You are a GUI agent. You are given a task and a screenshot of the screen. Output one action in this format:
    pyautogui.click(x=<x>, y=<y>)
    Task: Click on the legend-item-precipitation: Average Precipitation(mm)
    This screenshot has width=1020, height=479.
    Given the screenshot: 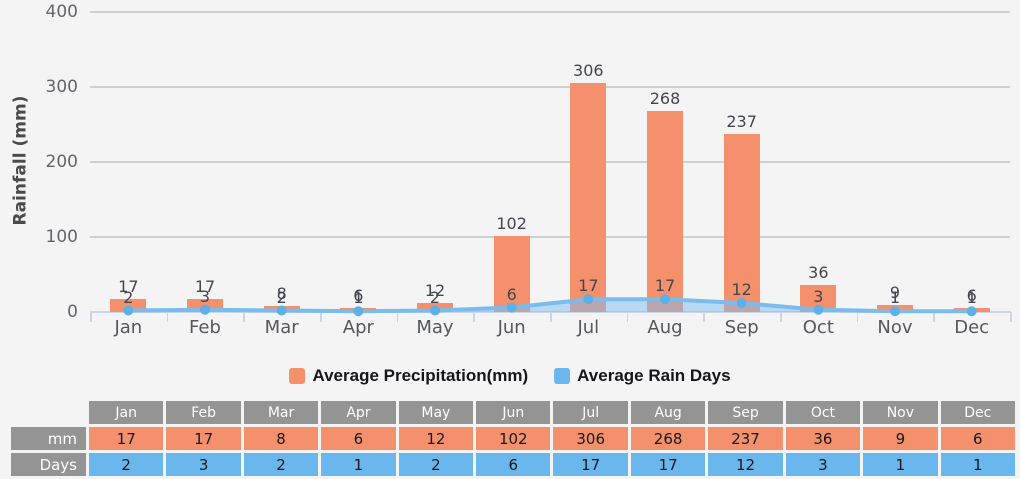 What is the action you would take?
    pyautogui.click(x=408, y=376)
    